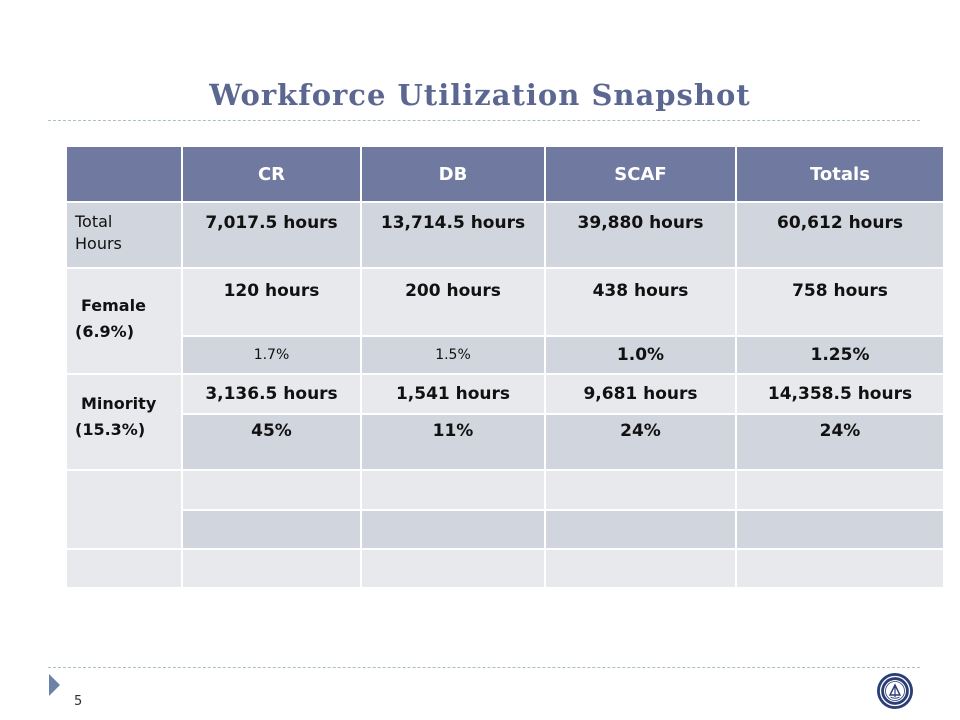 This screenshot has height=720, width=960. What do you see at coordinates (840, 302) in the screenshot?
I see `female-hours-totals: 758 hours` at bounding box center [840, 302].